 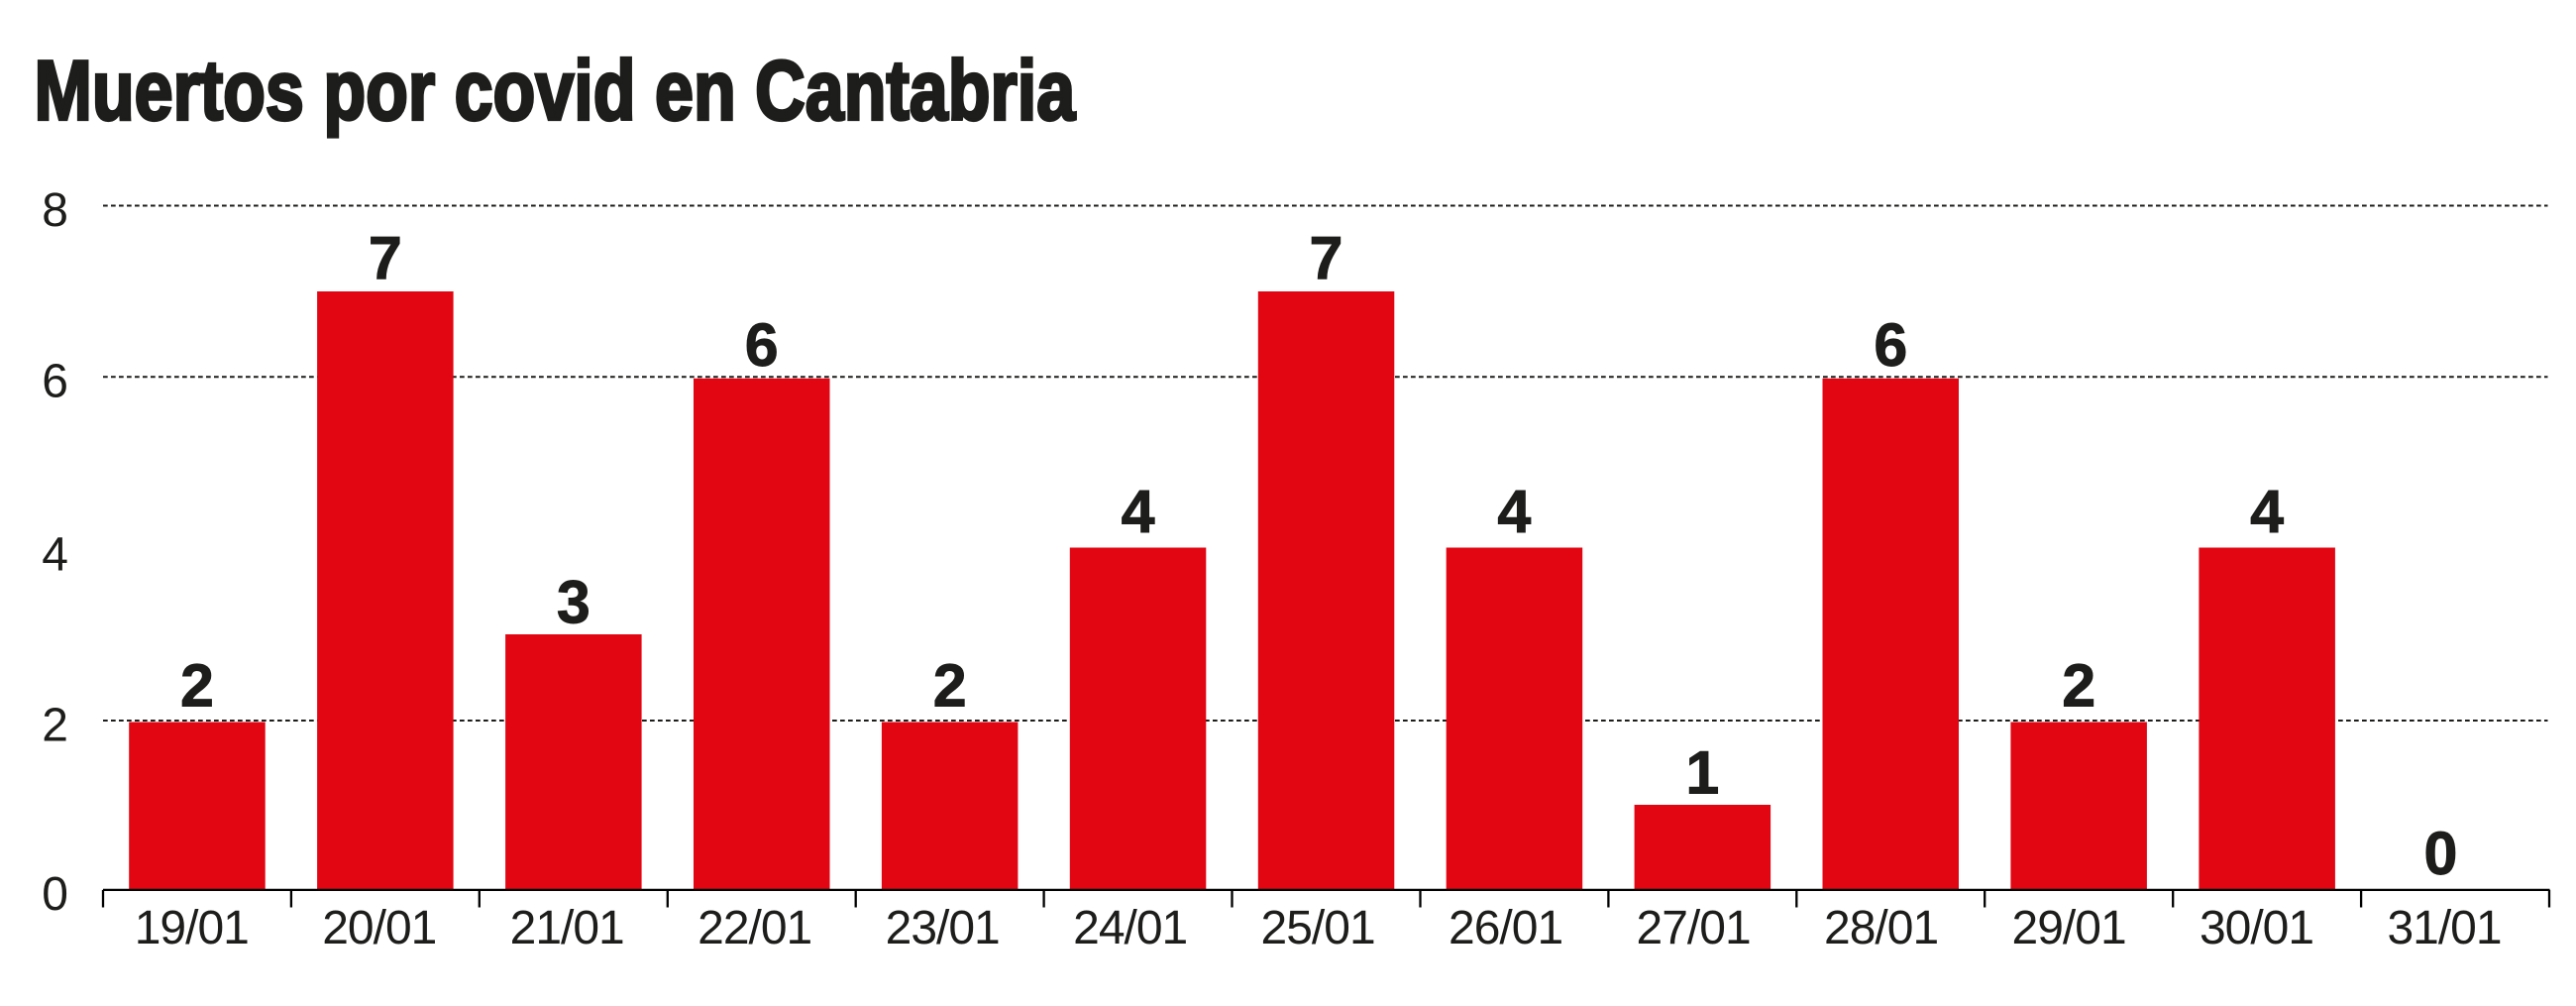 What do you see at coordinates (1130, 928) in the screenshot?
I see `svg-text: 24/01` at bounding box center [1130, 928].